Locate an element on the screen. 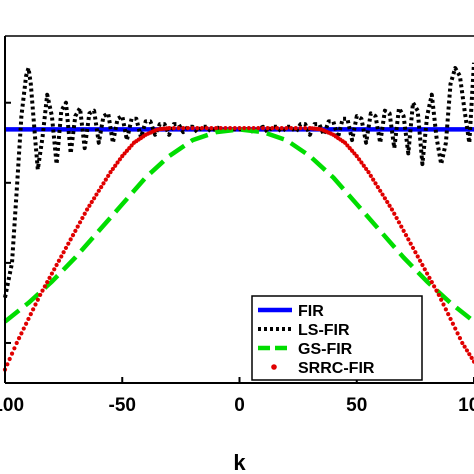 The height and width of the screenshot is (474, 474). legend: FIR LS-FIR GS-FIR SRRC-FIR is located at coordinates (337, 338).